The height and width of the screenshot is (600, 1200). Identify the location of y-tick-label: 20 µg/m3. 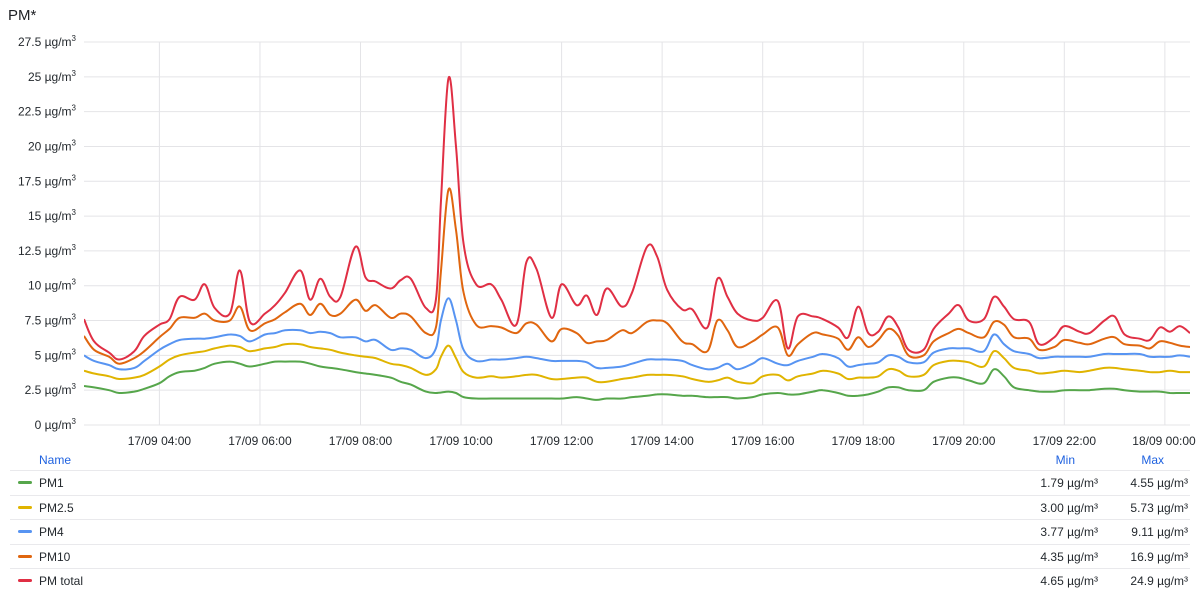
(52, 145).